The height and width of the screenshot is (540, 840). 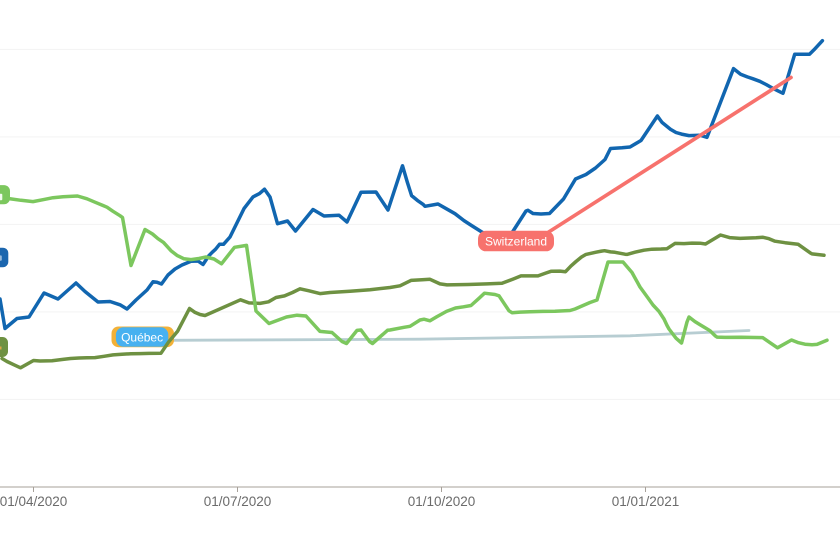 I want to click on svg-text: Switzerland, so click(x=516, y=242).